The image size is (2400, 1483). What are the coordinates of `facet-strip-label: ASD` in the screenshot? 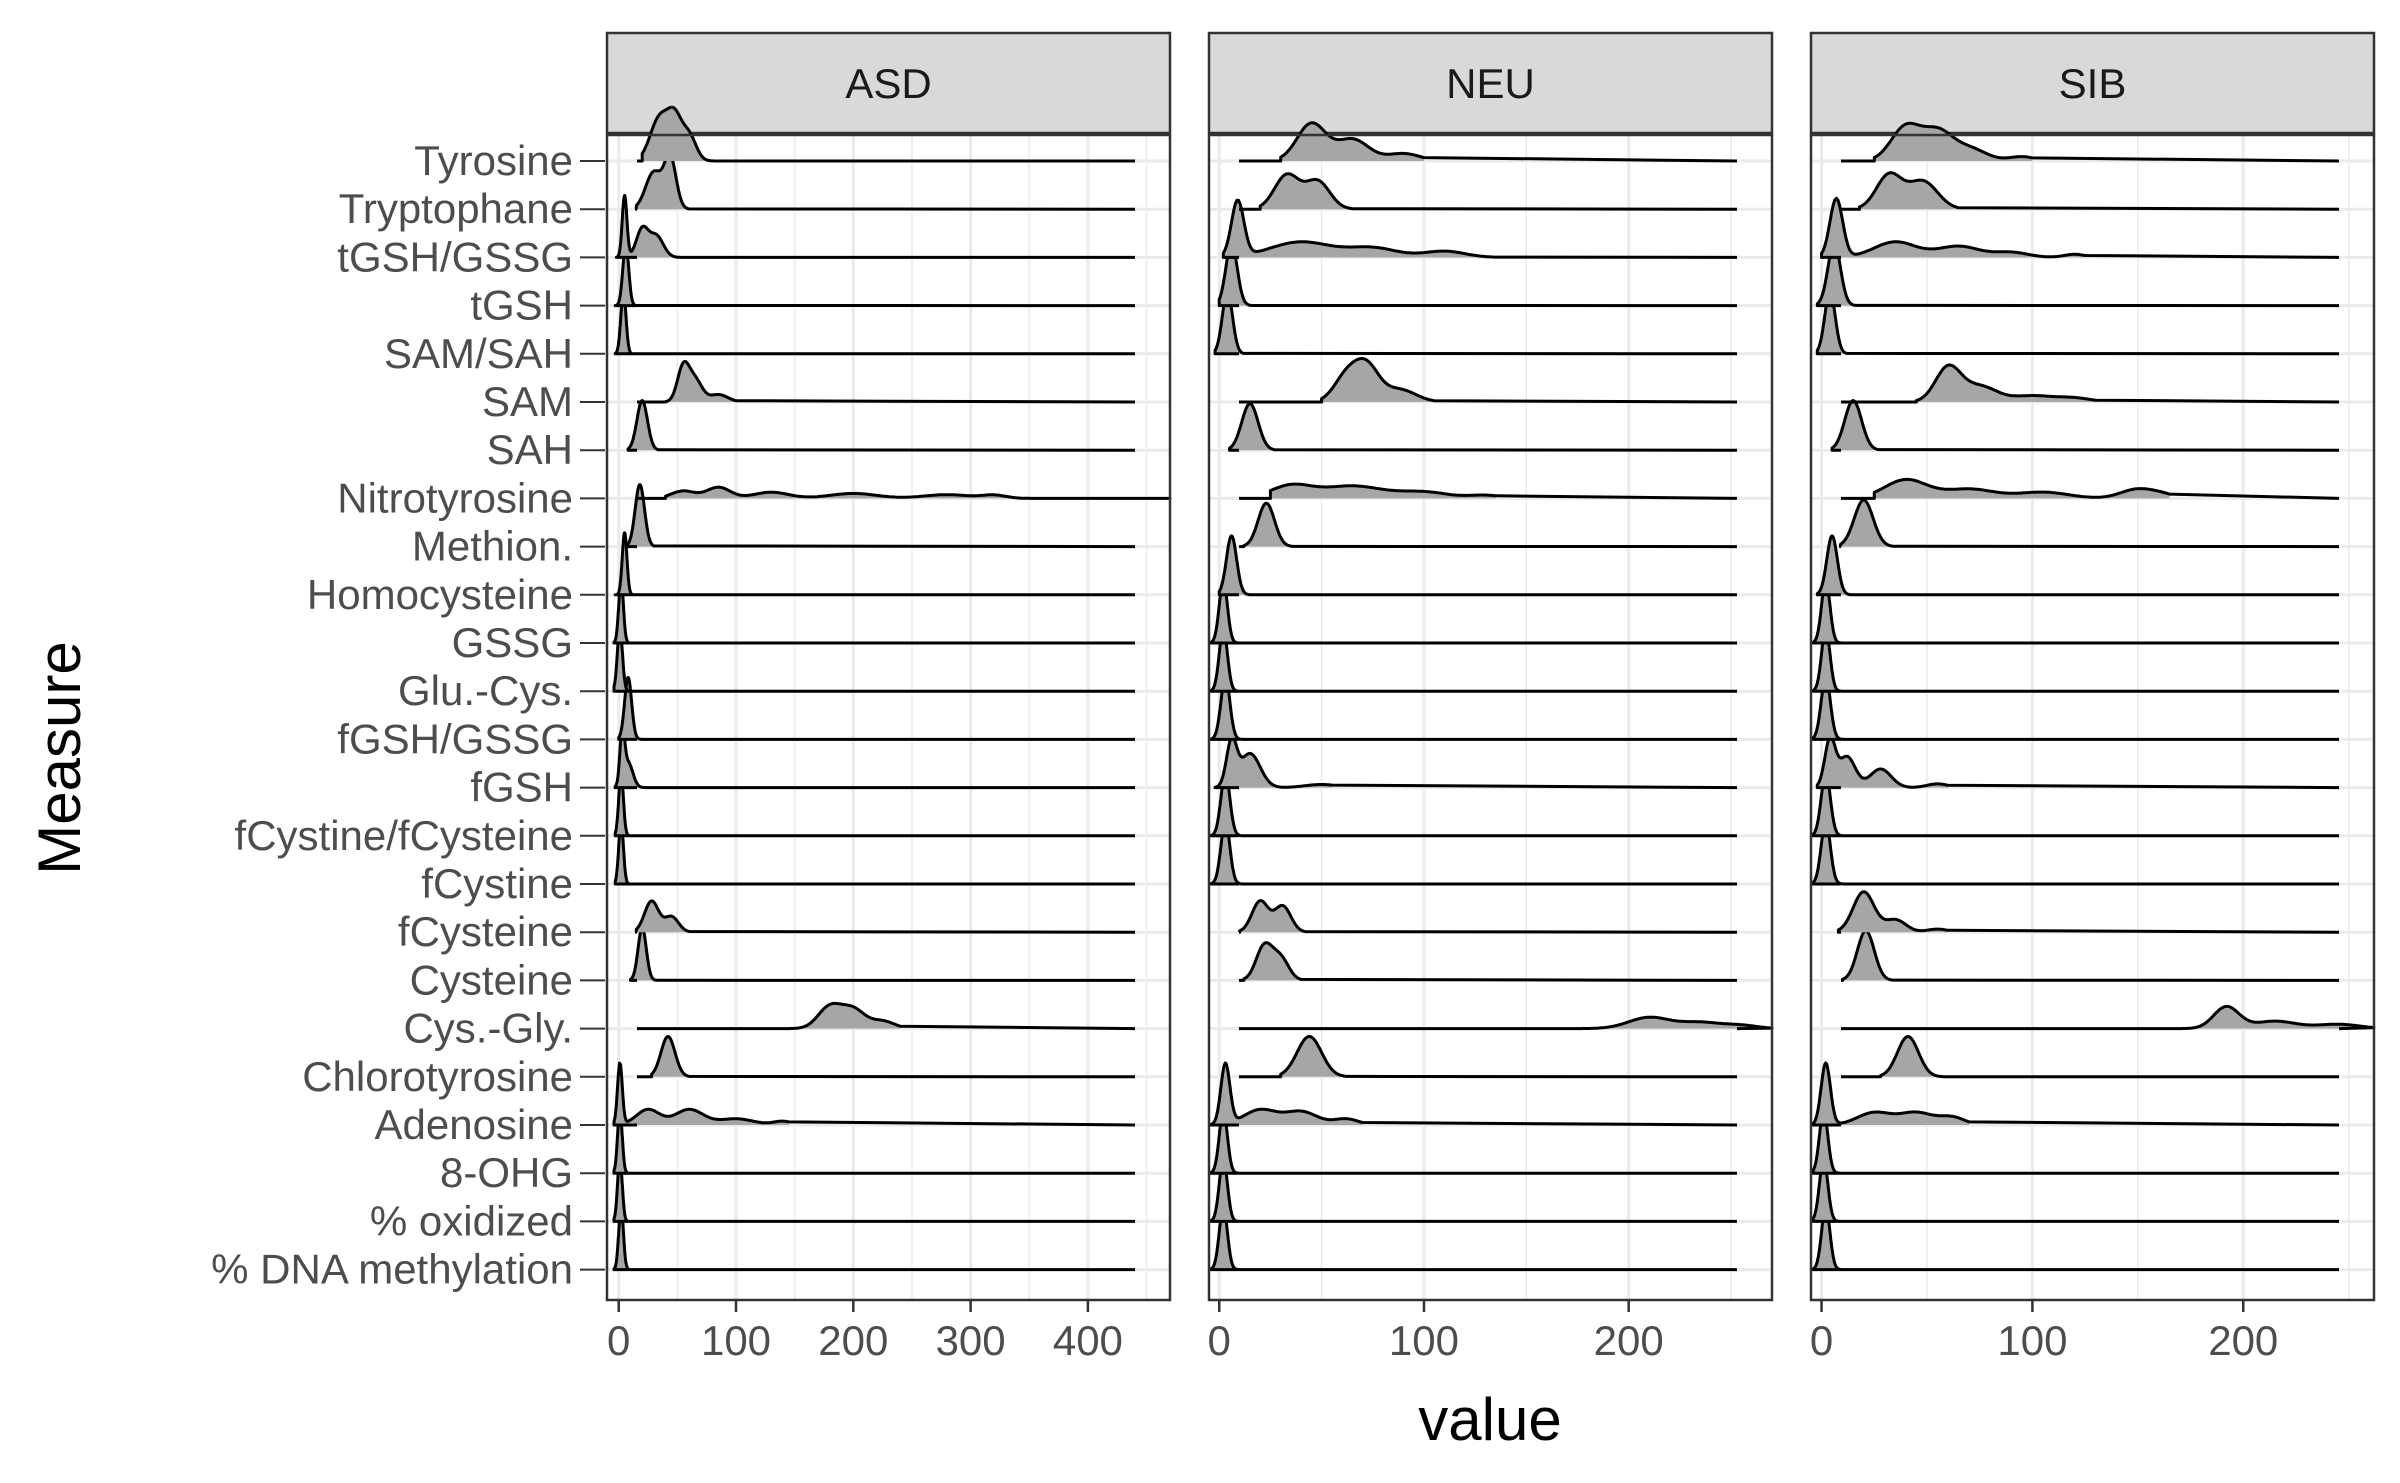 It's located at (888, 83).